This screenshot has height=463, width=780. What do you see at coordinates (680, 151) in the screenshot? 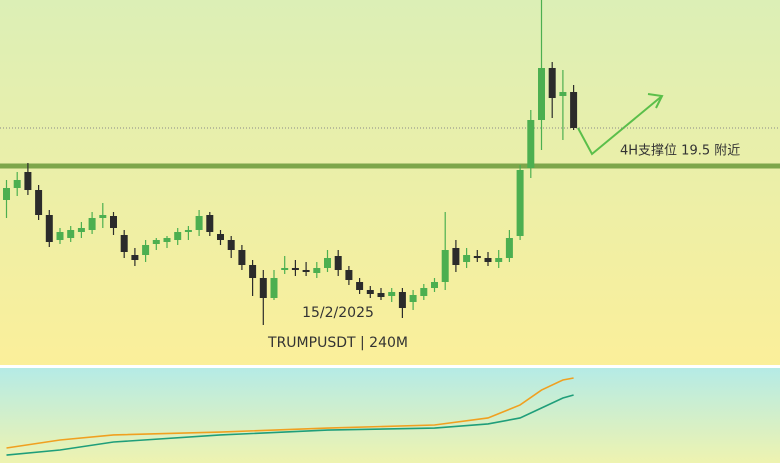
I see `annotation: 4H支撑位 19.5 附近` at bounding box center [680, 151].